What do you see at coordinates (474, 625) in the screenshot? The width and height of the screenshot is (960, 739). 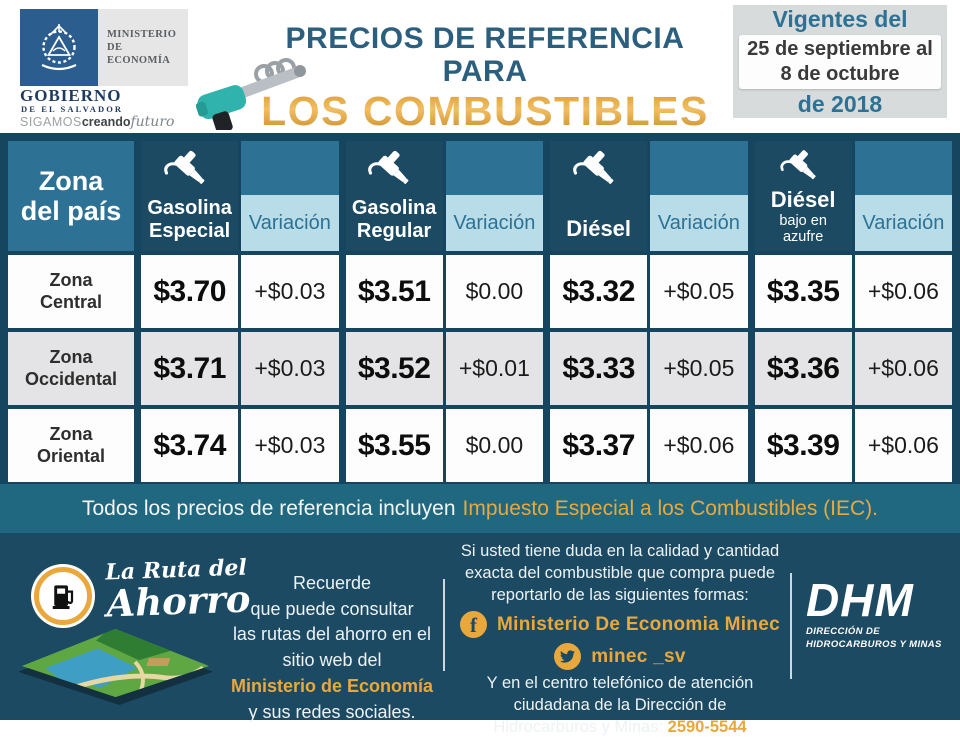 I see `facebook-icon: f` at bounding box center [474, 625].